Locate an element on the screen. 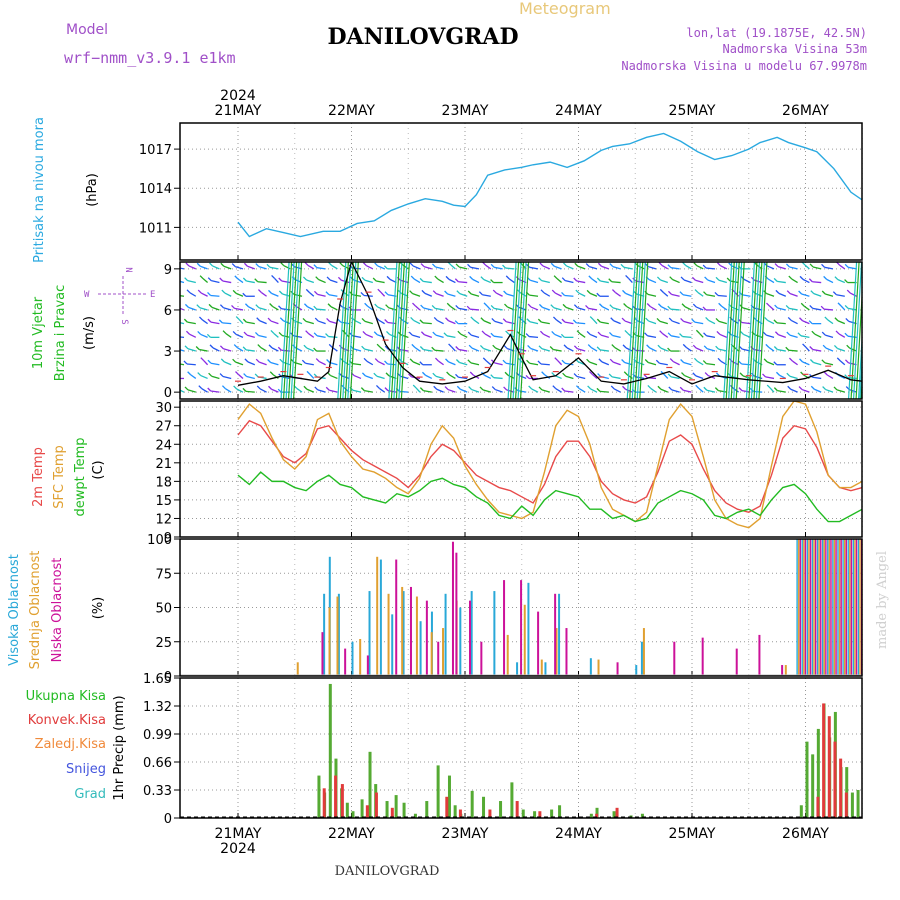 The width and height of the screenshot is (900, 900). temp-frame is located at coordinates (521, 469).